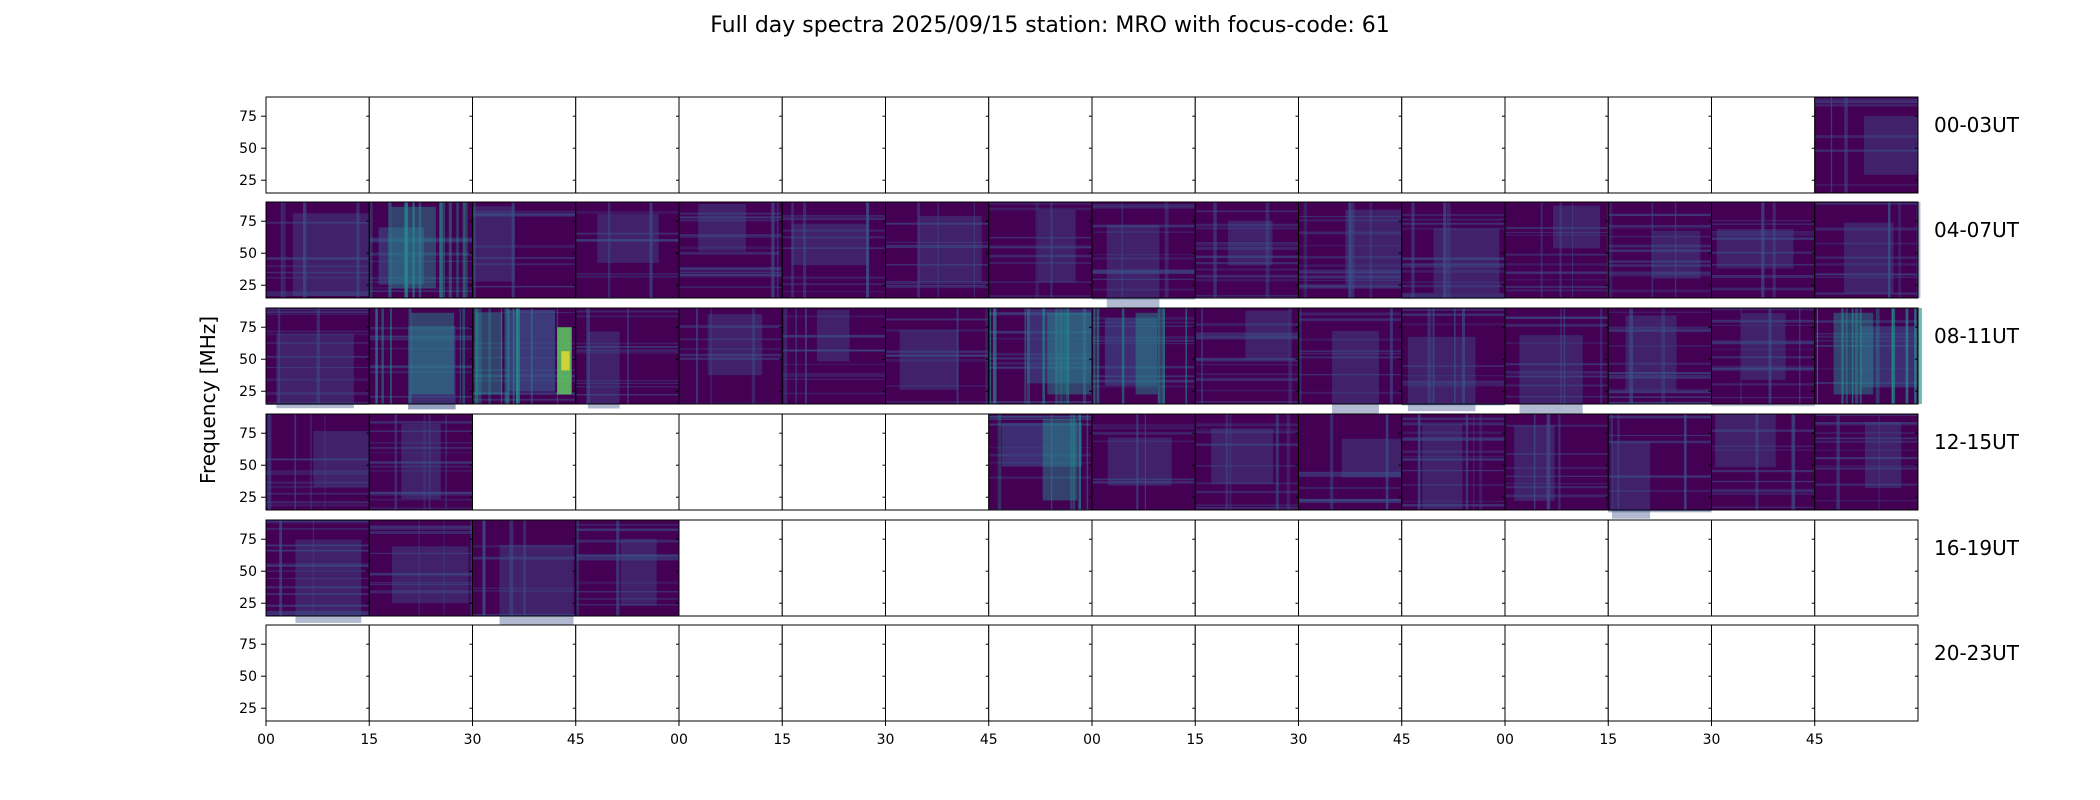  I want to click on x-ticks-layer: 00 15 30 45 00 15 30 45 00 15 30 45 00 15 30 45, so click(1040, 734).